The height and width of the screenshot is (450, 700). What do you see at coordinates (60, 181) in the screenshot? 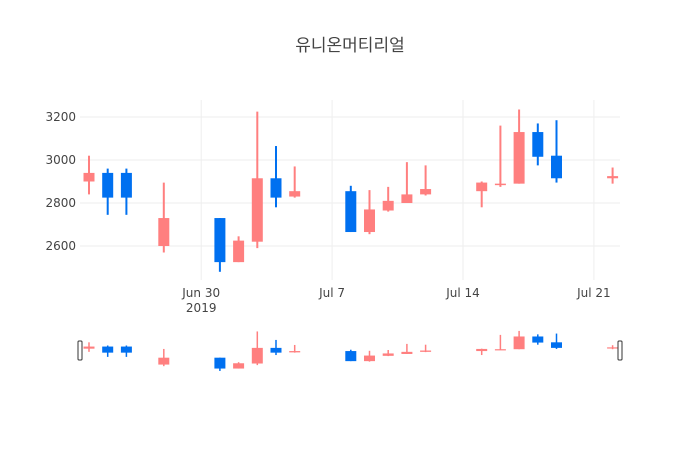
I see `y-axis: 2600 2800 3000 3200` at bounding box center [60, 181].